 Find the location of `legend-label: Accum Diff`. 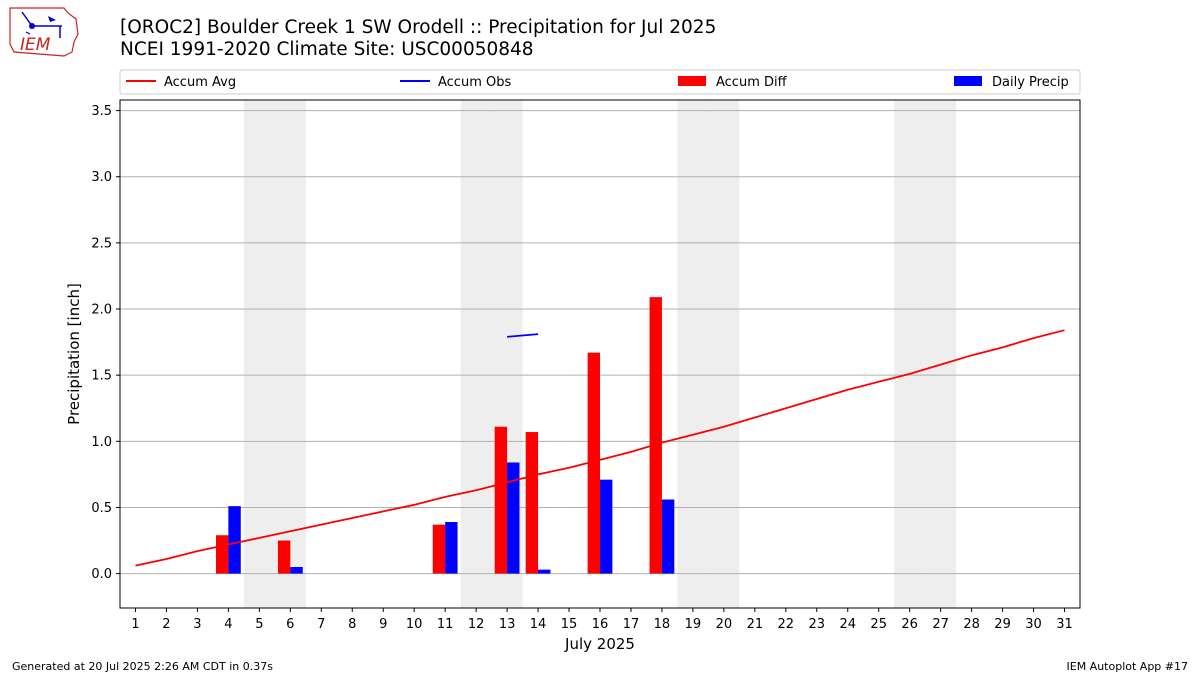

legend-label: Accum Diff is located at coordinates (752, 82).